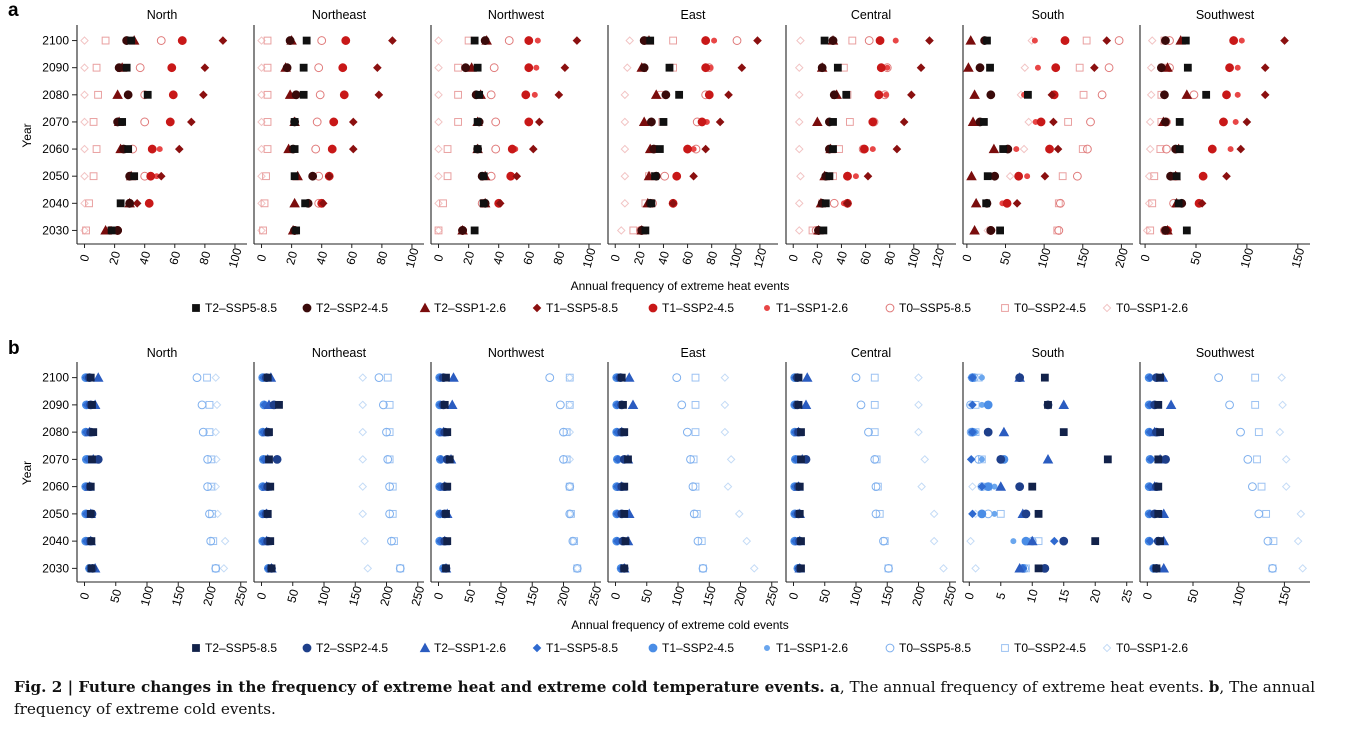 The image size is (1360, 738). Describe the element at coordinates (760, 257) in the screenshot. I see `x-tick-label: 120` at that location.